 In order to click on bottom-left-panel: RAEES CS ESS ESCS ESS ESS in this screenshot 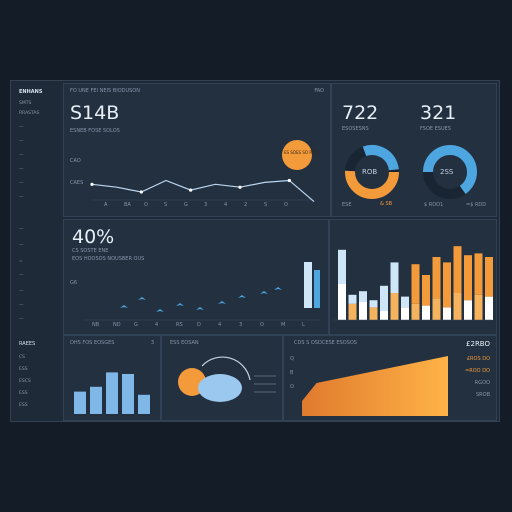, I will do `click(37, 377)`.